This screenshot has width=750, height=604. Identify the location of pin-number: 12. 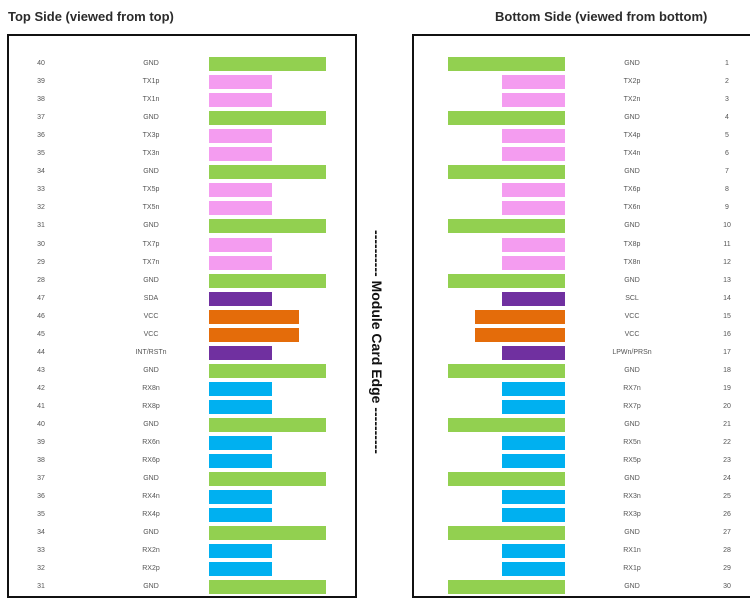
(727, 262).